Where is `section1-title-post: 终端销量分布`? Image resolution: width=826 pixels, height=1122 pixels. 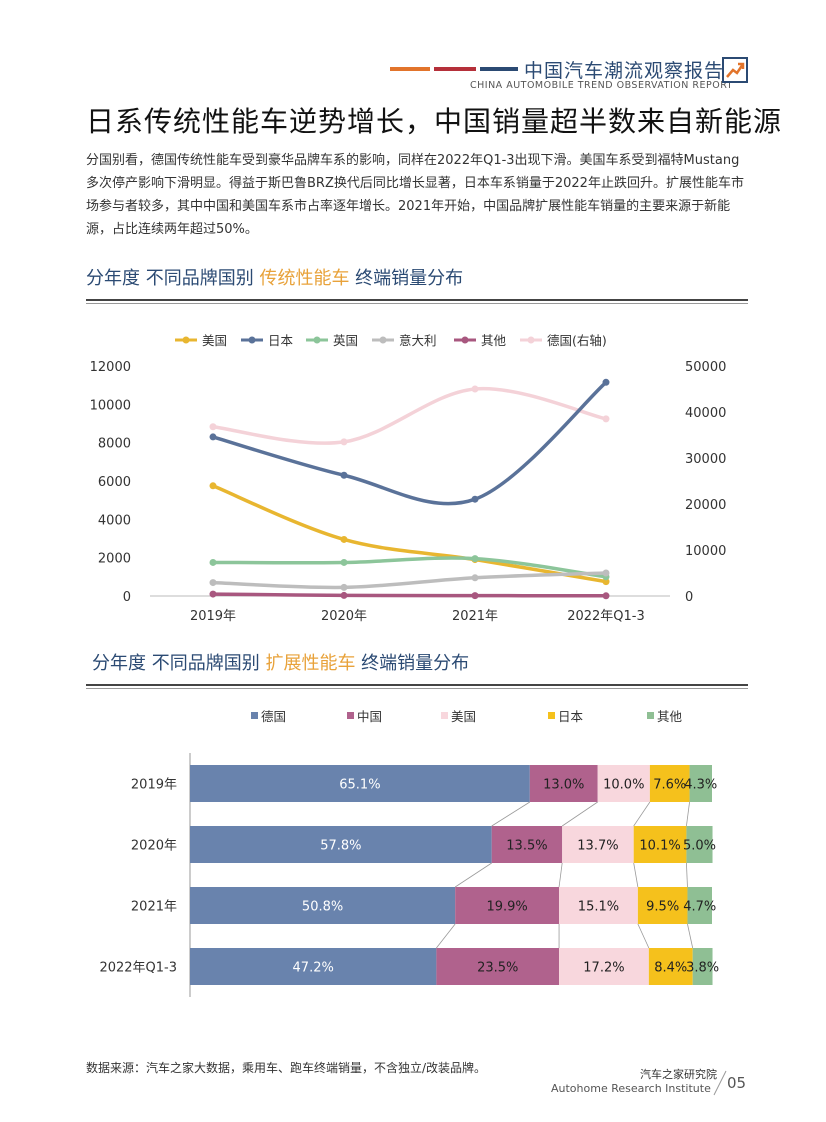
section1-title-post: 终端销量分布 is located at coordinates (406, 278).